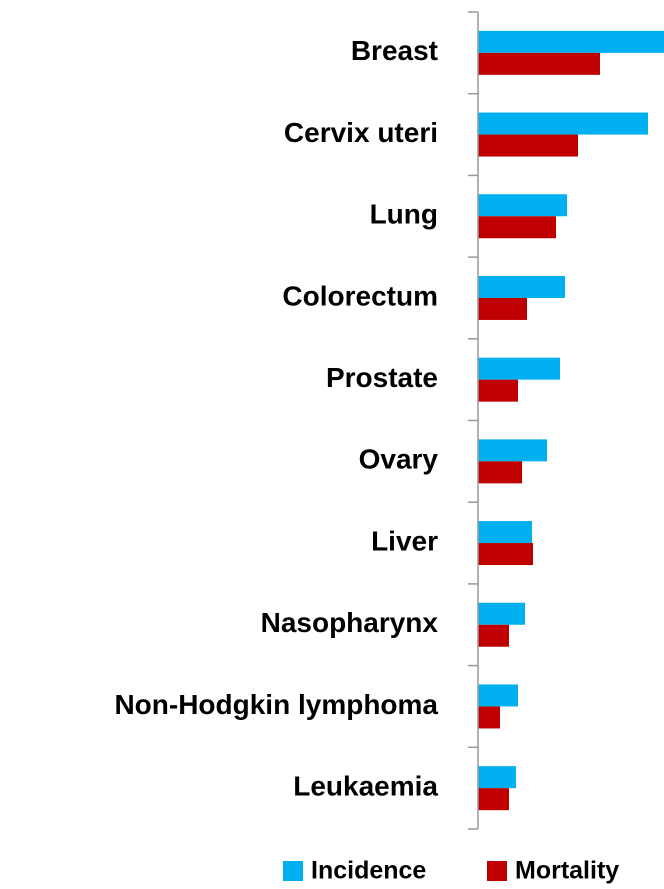 The height and width of the screenshot is (889, 664). What do you see at coordinates (276, 704) in the screenshot?
I see `category-label: Non-Hodgkin lymphoma` at bounding box center [276, 704].